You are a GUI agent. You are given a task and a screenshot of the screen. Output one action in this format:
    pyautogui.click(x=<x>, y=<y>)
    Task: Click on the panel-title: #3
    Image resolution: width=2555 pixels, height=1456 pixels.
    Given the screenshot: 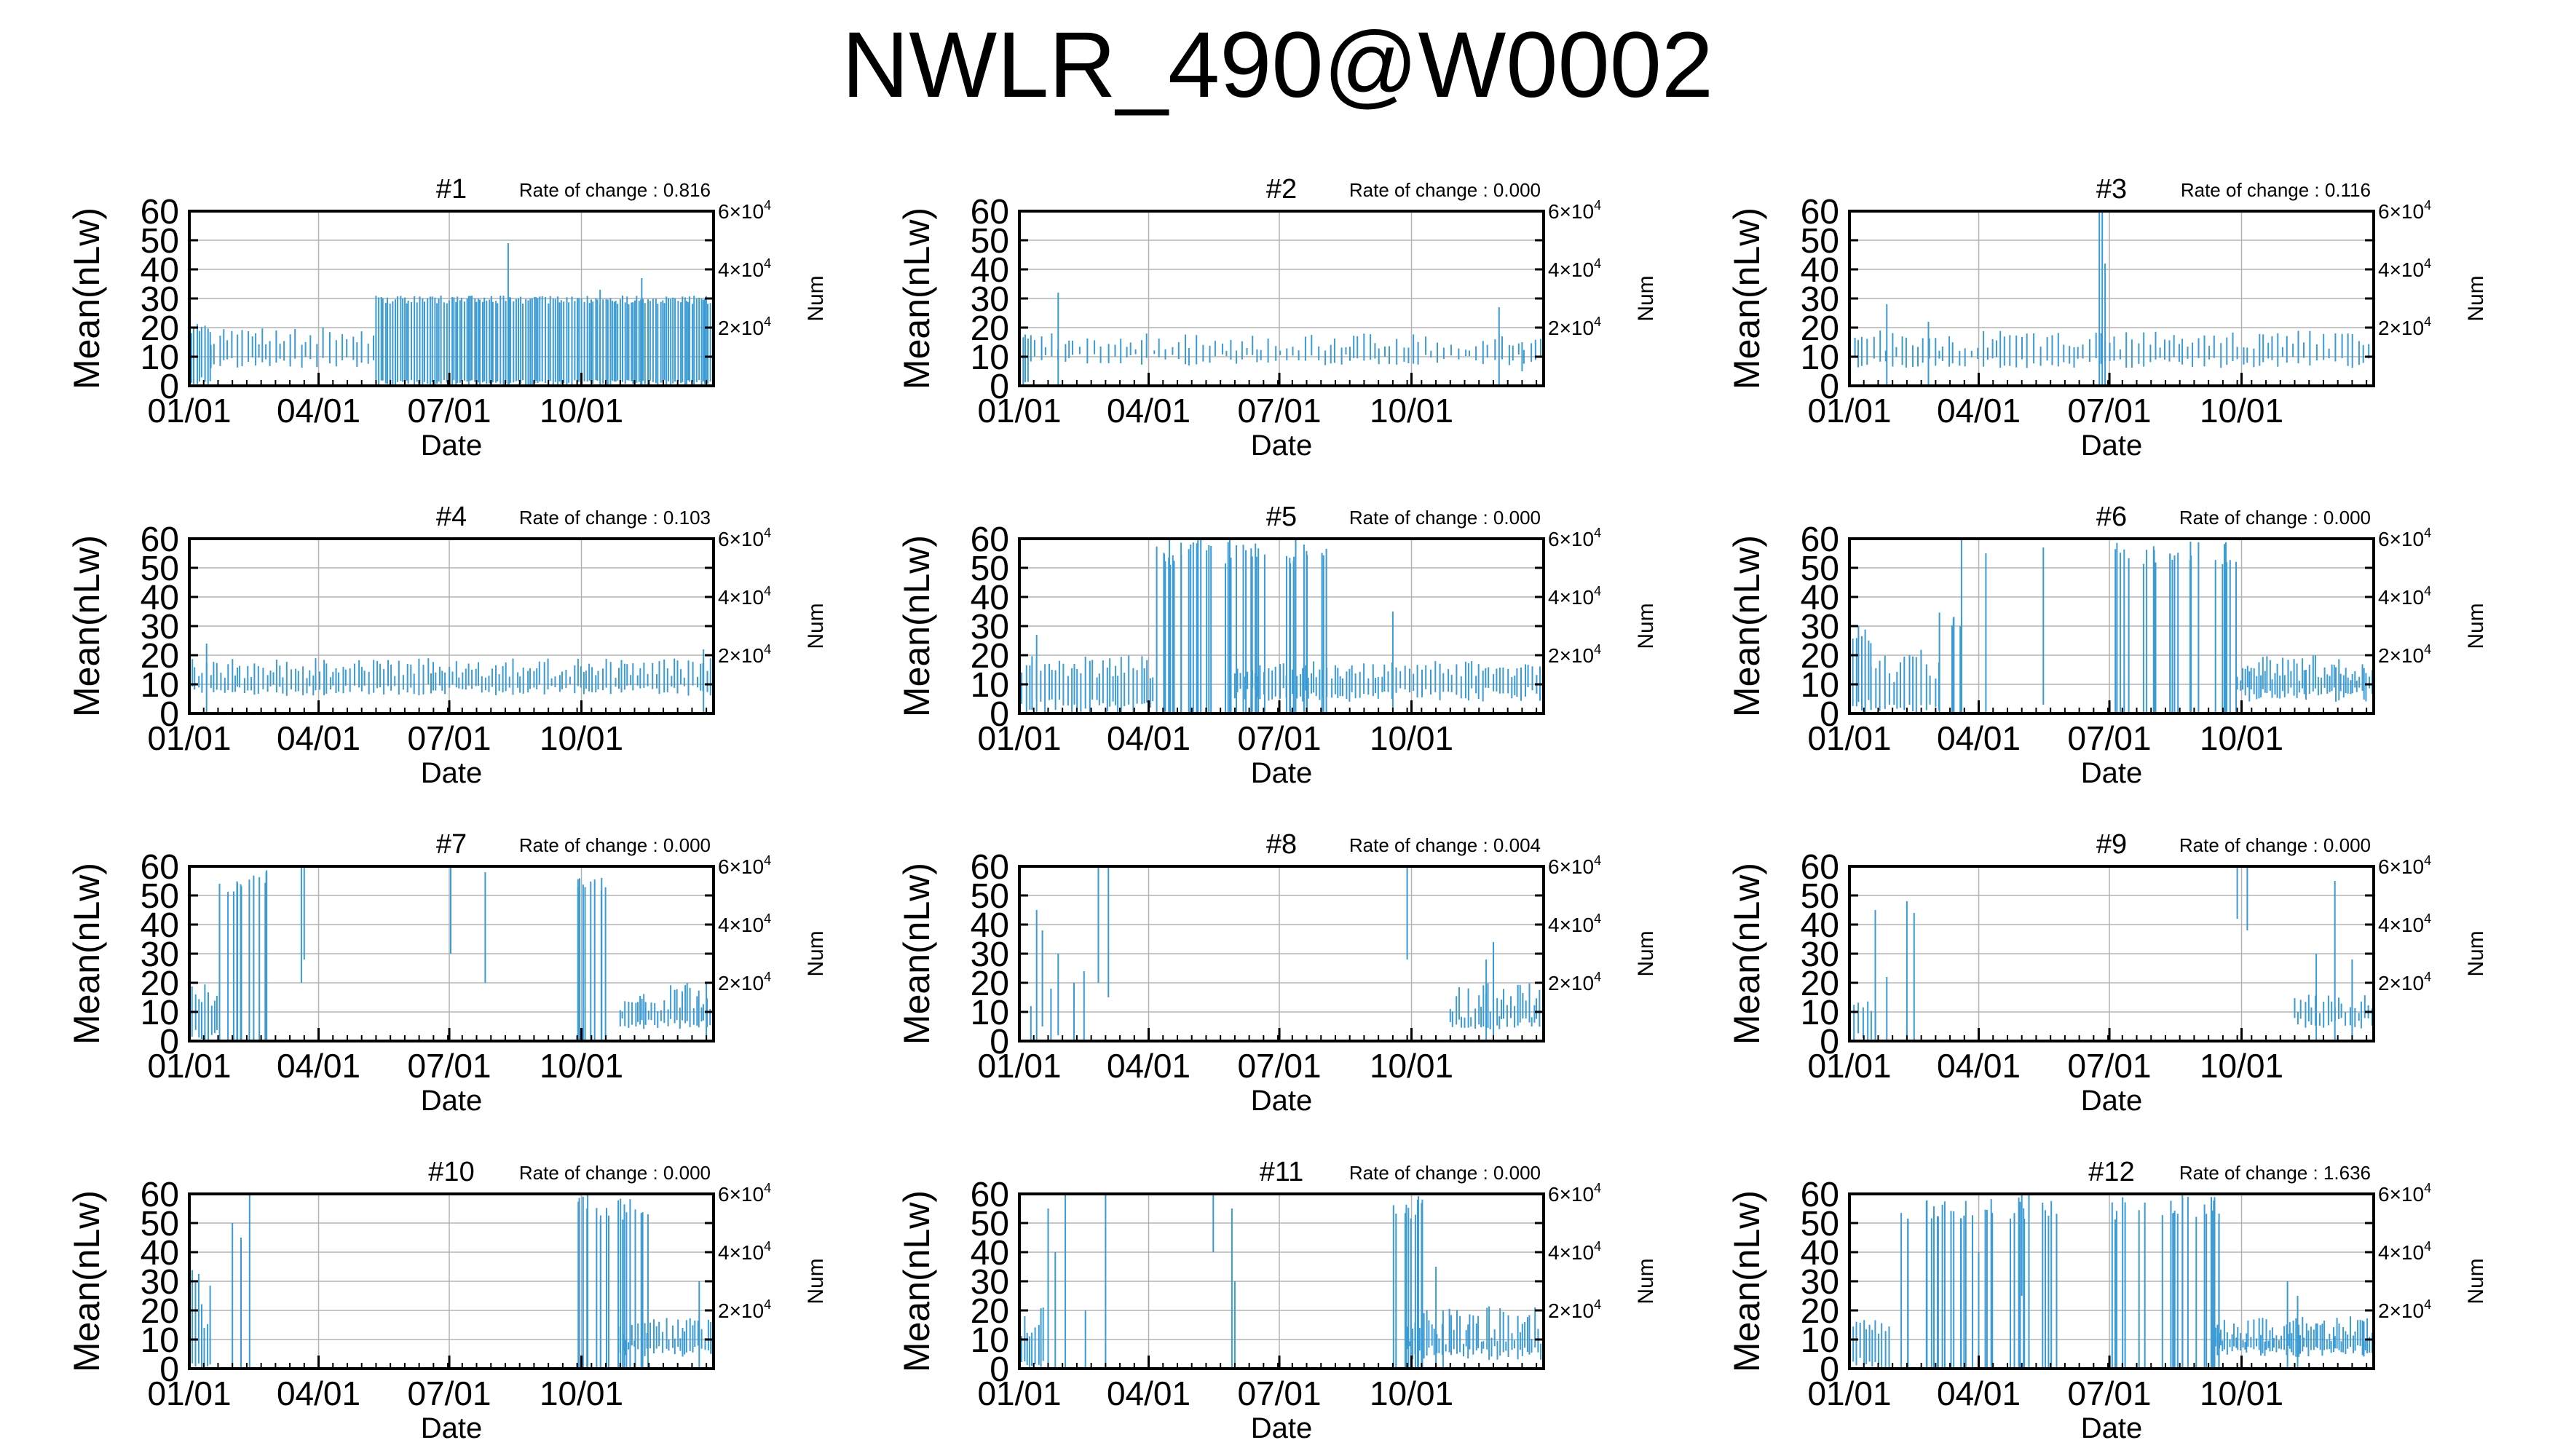 What is the action you would take?
    pyautogui.click(x=2111, y=189)
    